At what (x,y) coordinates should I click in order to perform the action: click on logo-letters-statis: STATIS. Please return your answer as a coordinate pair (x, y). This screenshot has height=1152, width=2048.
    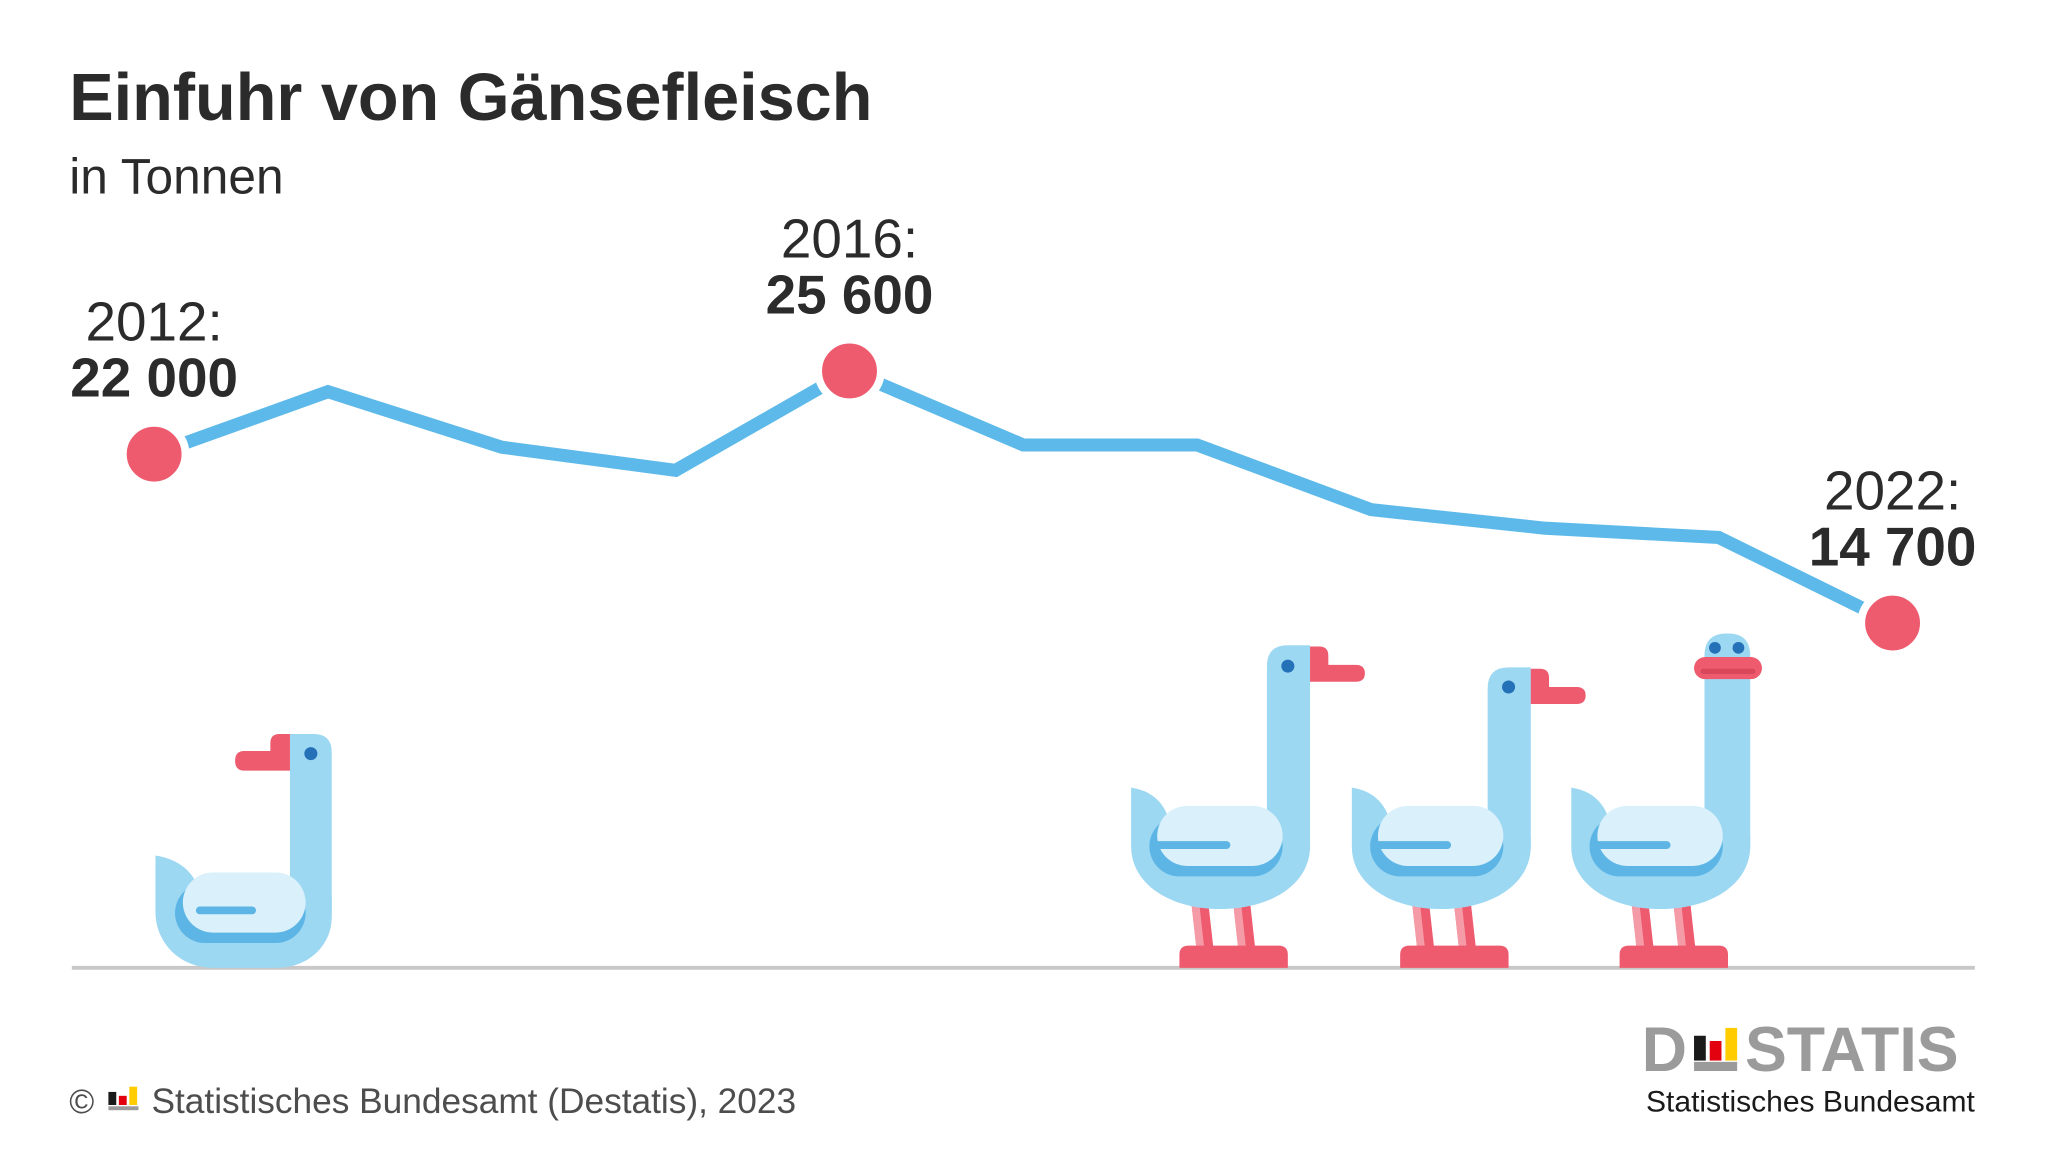
    Looking at the image, I should click on (1852, 1050).